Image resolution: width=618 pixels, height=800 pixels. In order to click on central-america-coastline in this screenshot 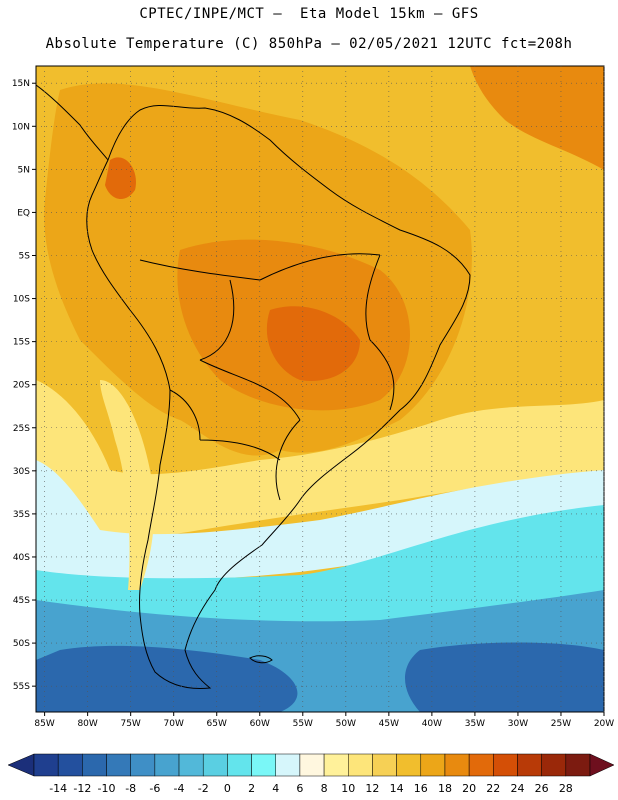, I will do `click(72, 122)`.